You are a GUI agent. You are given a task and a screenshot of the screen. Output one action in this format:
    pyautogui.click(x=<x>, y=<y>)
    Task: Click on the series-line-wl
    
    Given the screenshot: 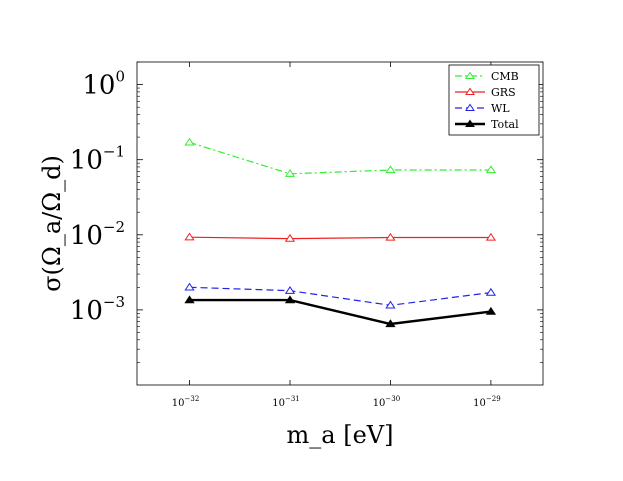 What is the action you would take?
    pyautogui.click(x=340, y=296)
    